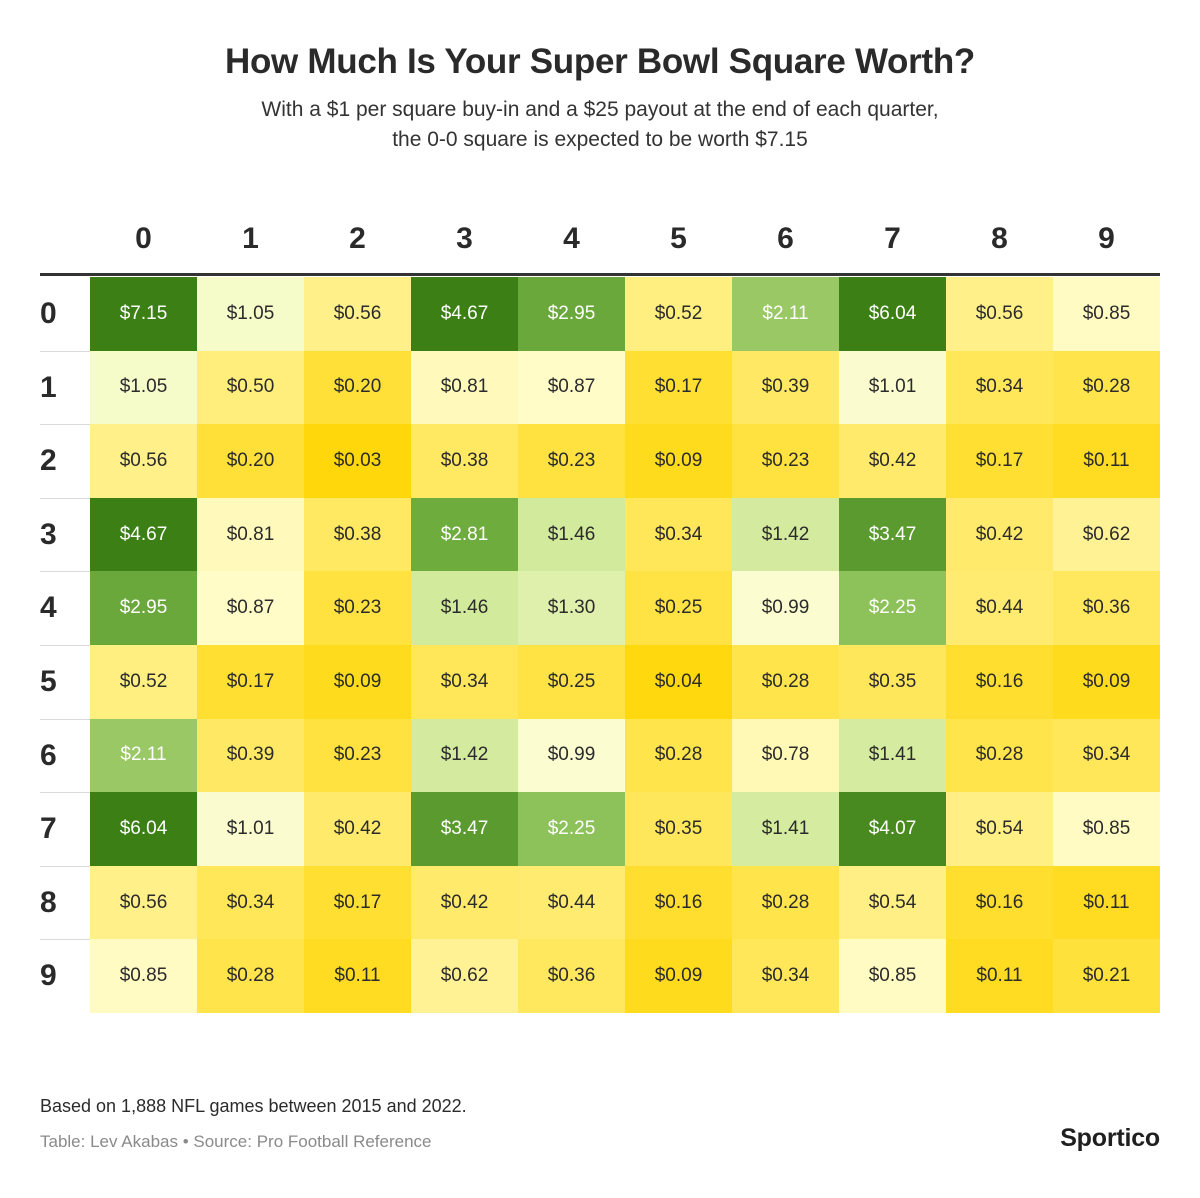  What do you see at coordinates (1110, 1138) in the screenshot?
I see `sportico-logo: Sportico` at bounding box center [1110, 1138].